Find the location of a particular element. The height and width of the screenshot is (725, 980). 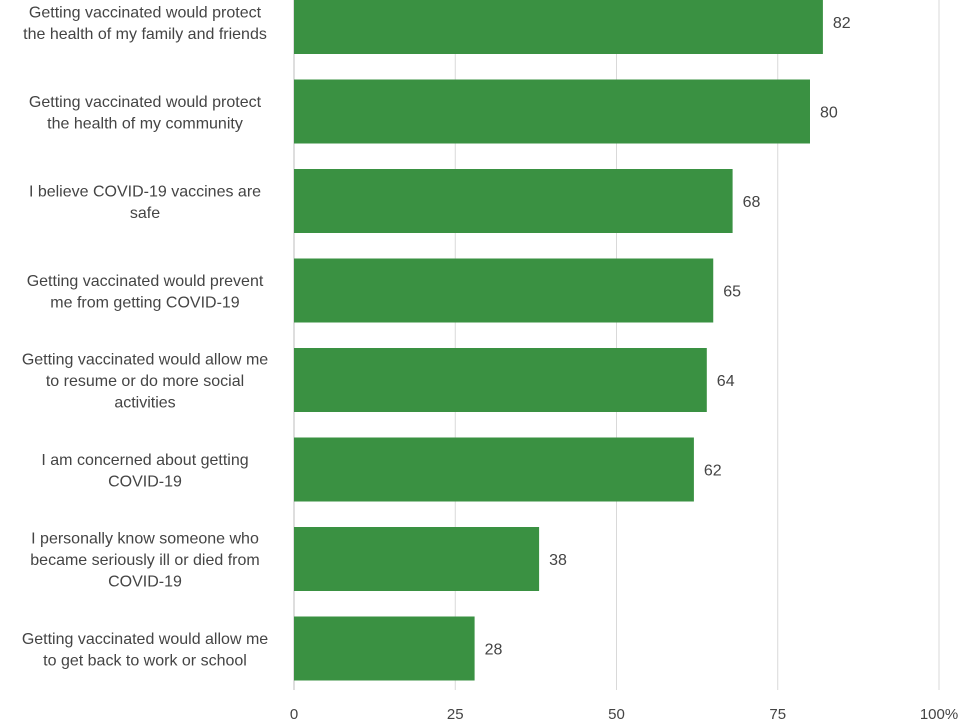

value-label: 65 is located at coordinates (732, 292).